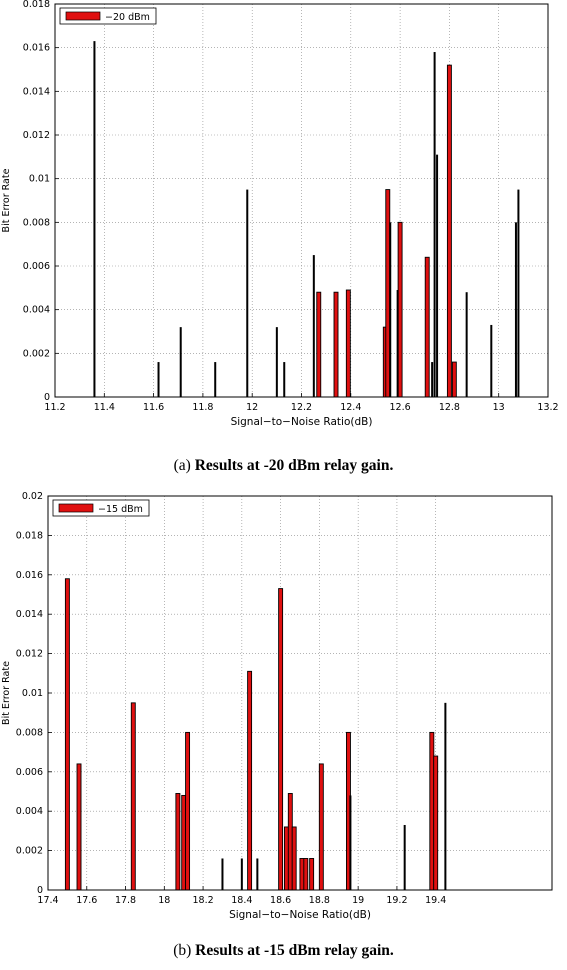  Describe the element at coordinates (202, 900) in the screenshot. I see `x-tick-label: 18.2` at that location.